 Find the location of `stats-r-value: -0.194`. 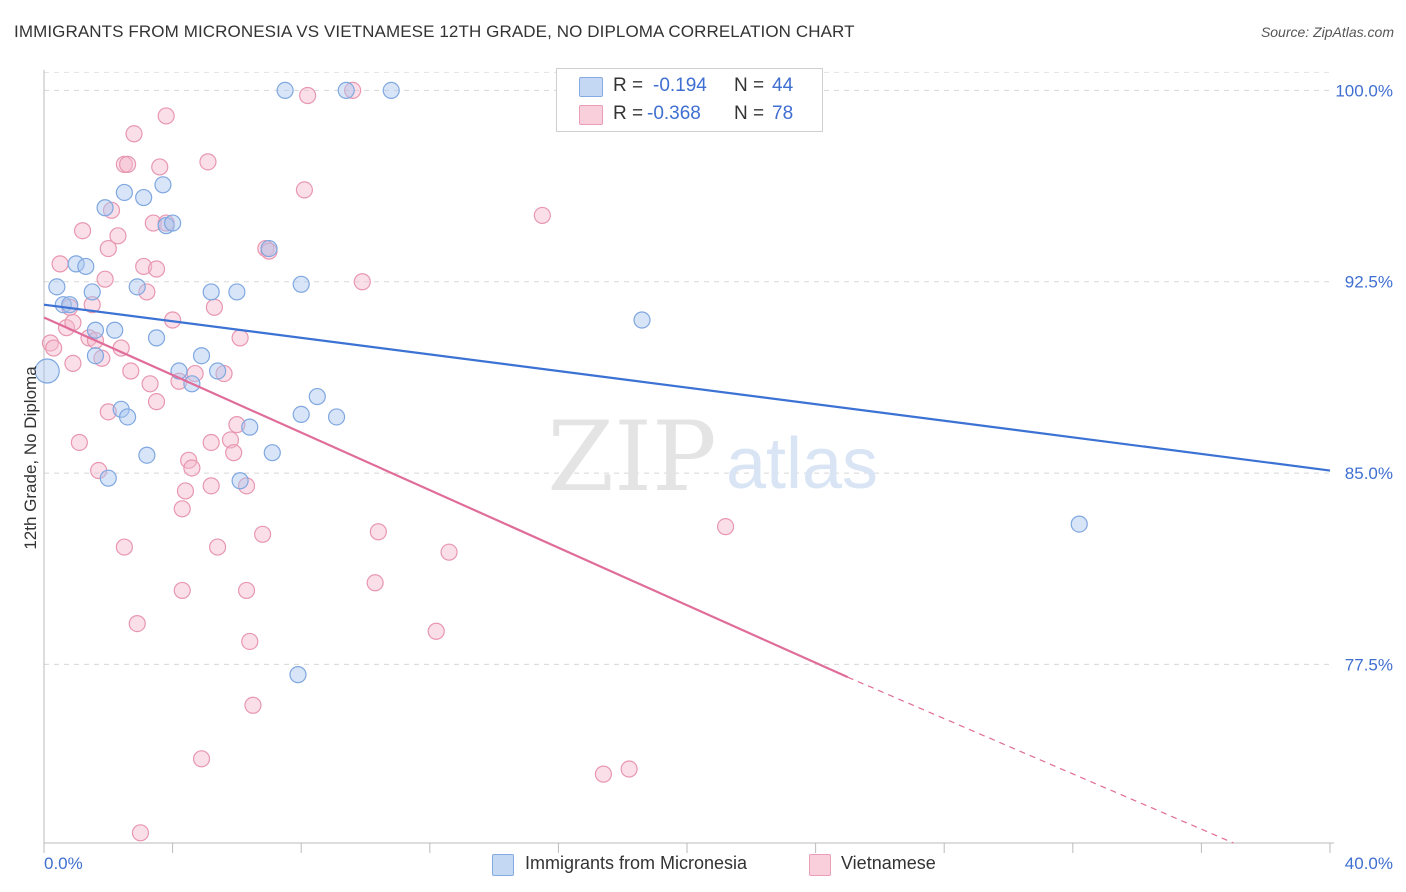

stats-r-value: -0.194 is located at coordinates (680, 85).